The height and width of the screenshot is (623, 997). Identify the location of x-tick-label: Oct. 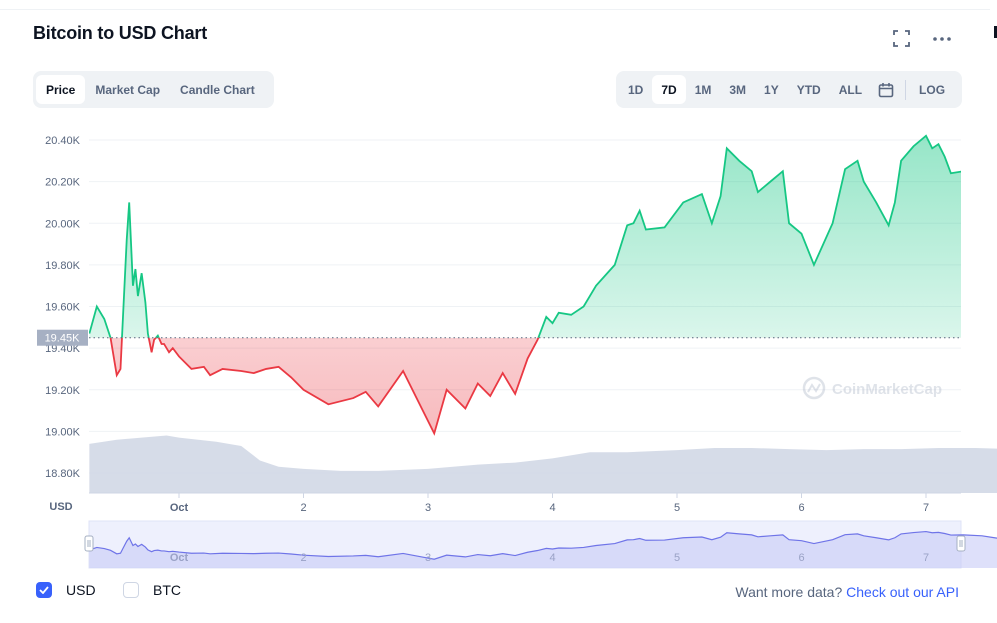
(179, 508).